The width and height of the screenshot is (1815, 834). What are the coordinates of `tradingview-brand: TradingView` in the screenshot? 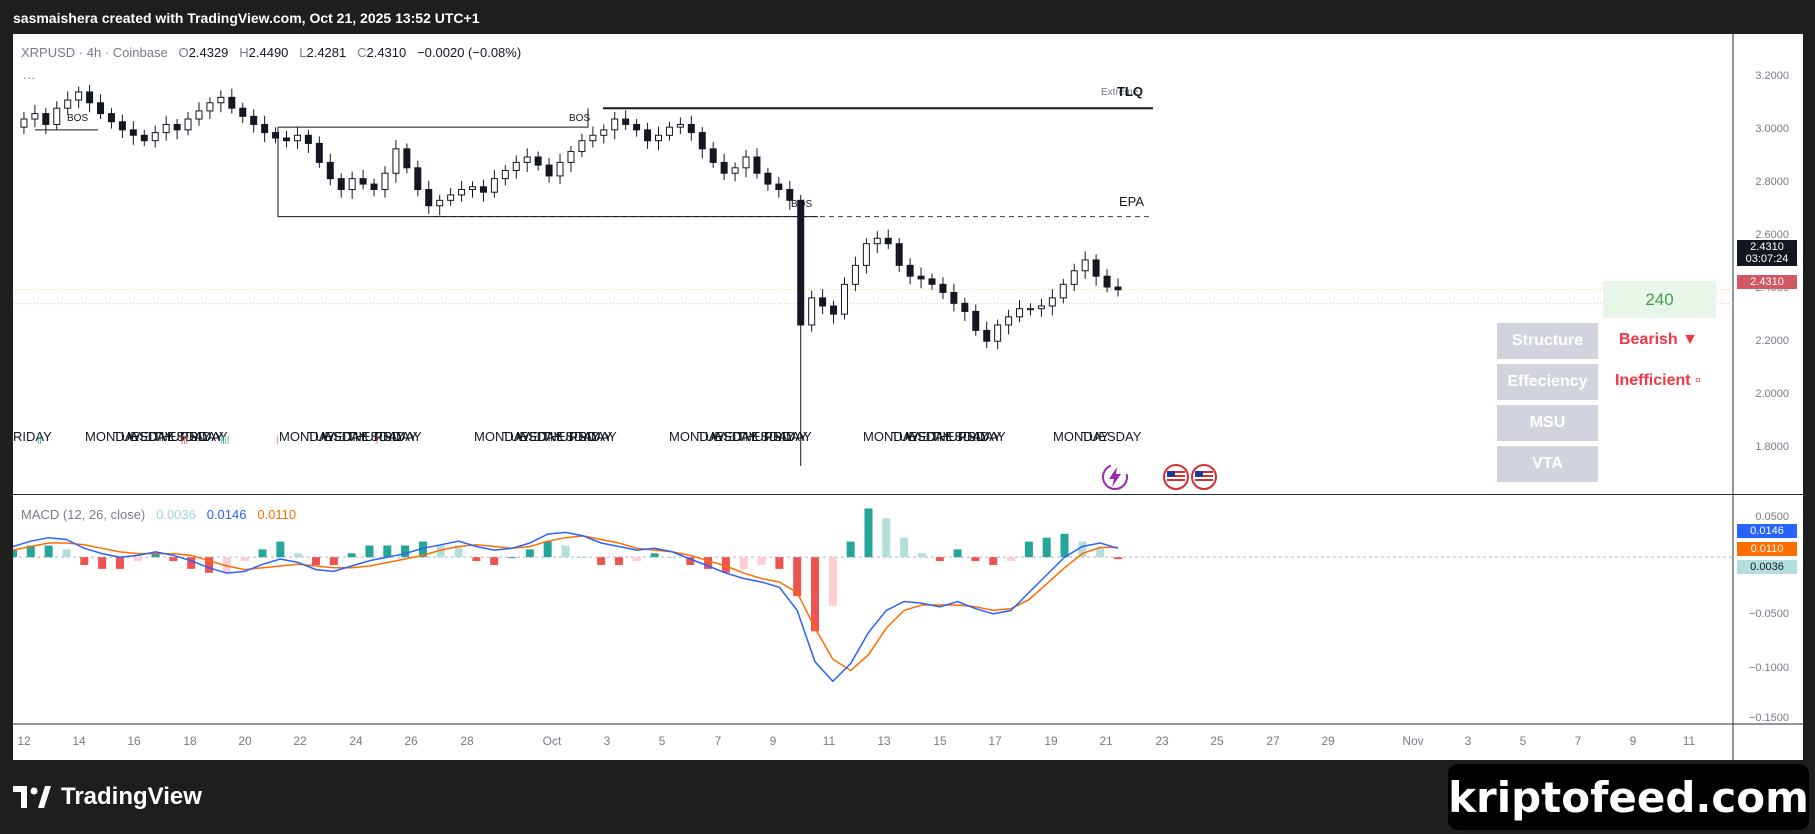 It's located at (107, 797).